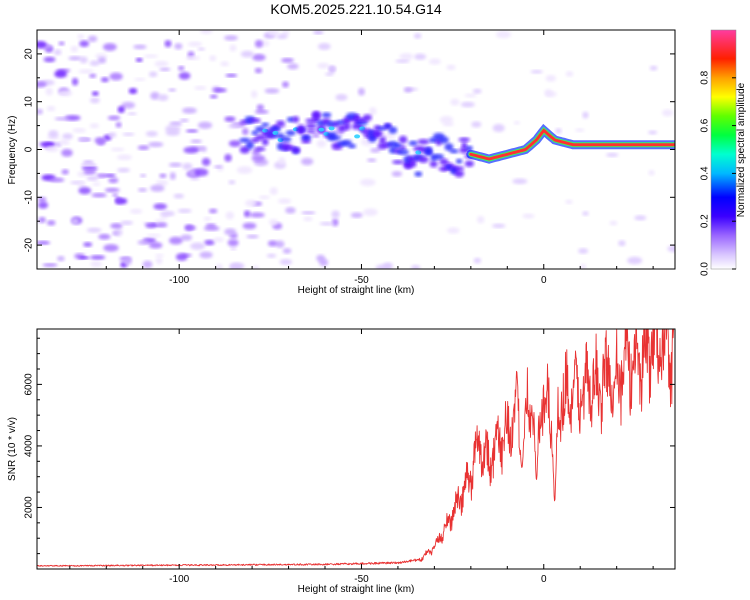  What do you see at coordinates (361, 280) in the screenshot?
I see `spectrogram-x-tick-label: -50` at bounding box center [361, 280].